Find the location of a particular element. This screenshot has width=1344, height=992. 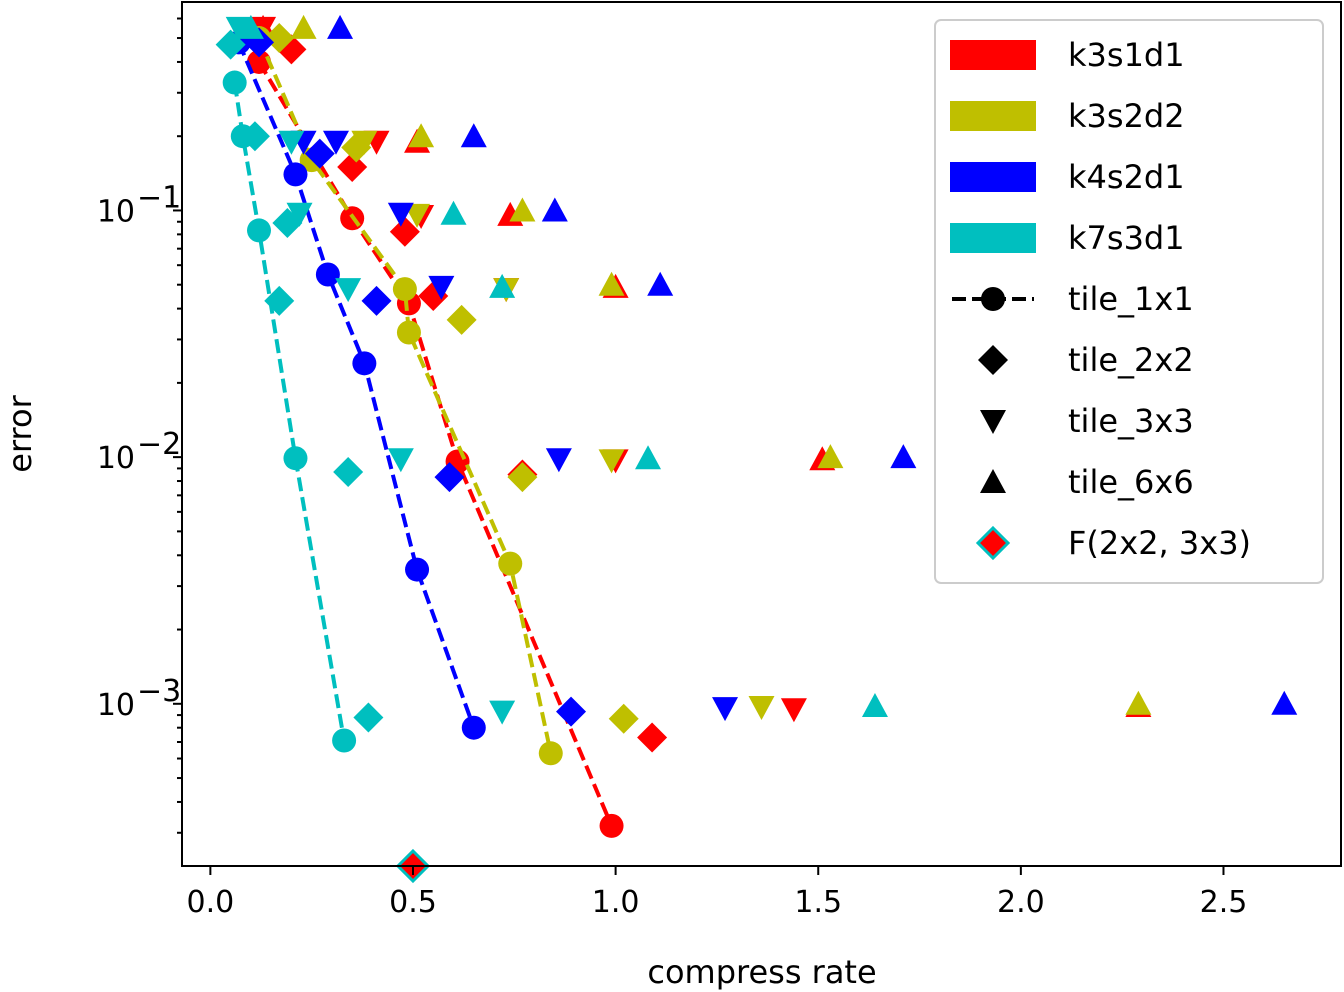

legend-diamond-marker is located at coordinates (993, 360).